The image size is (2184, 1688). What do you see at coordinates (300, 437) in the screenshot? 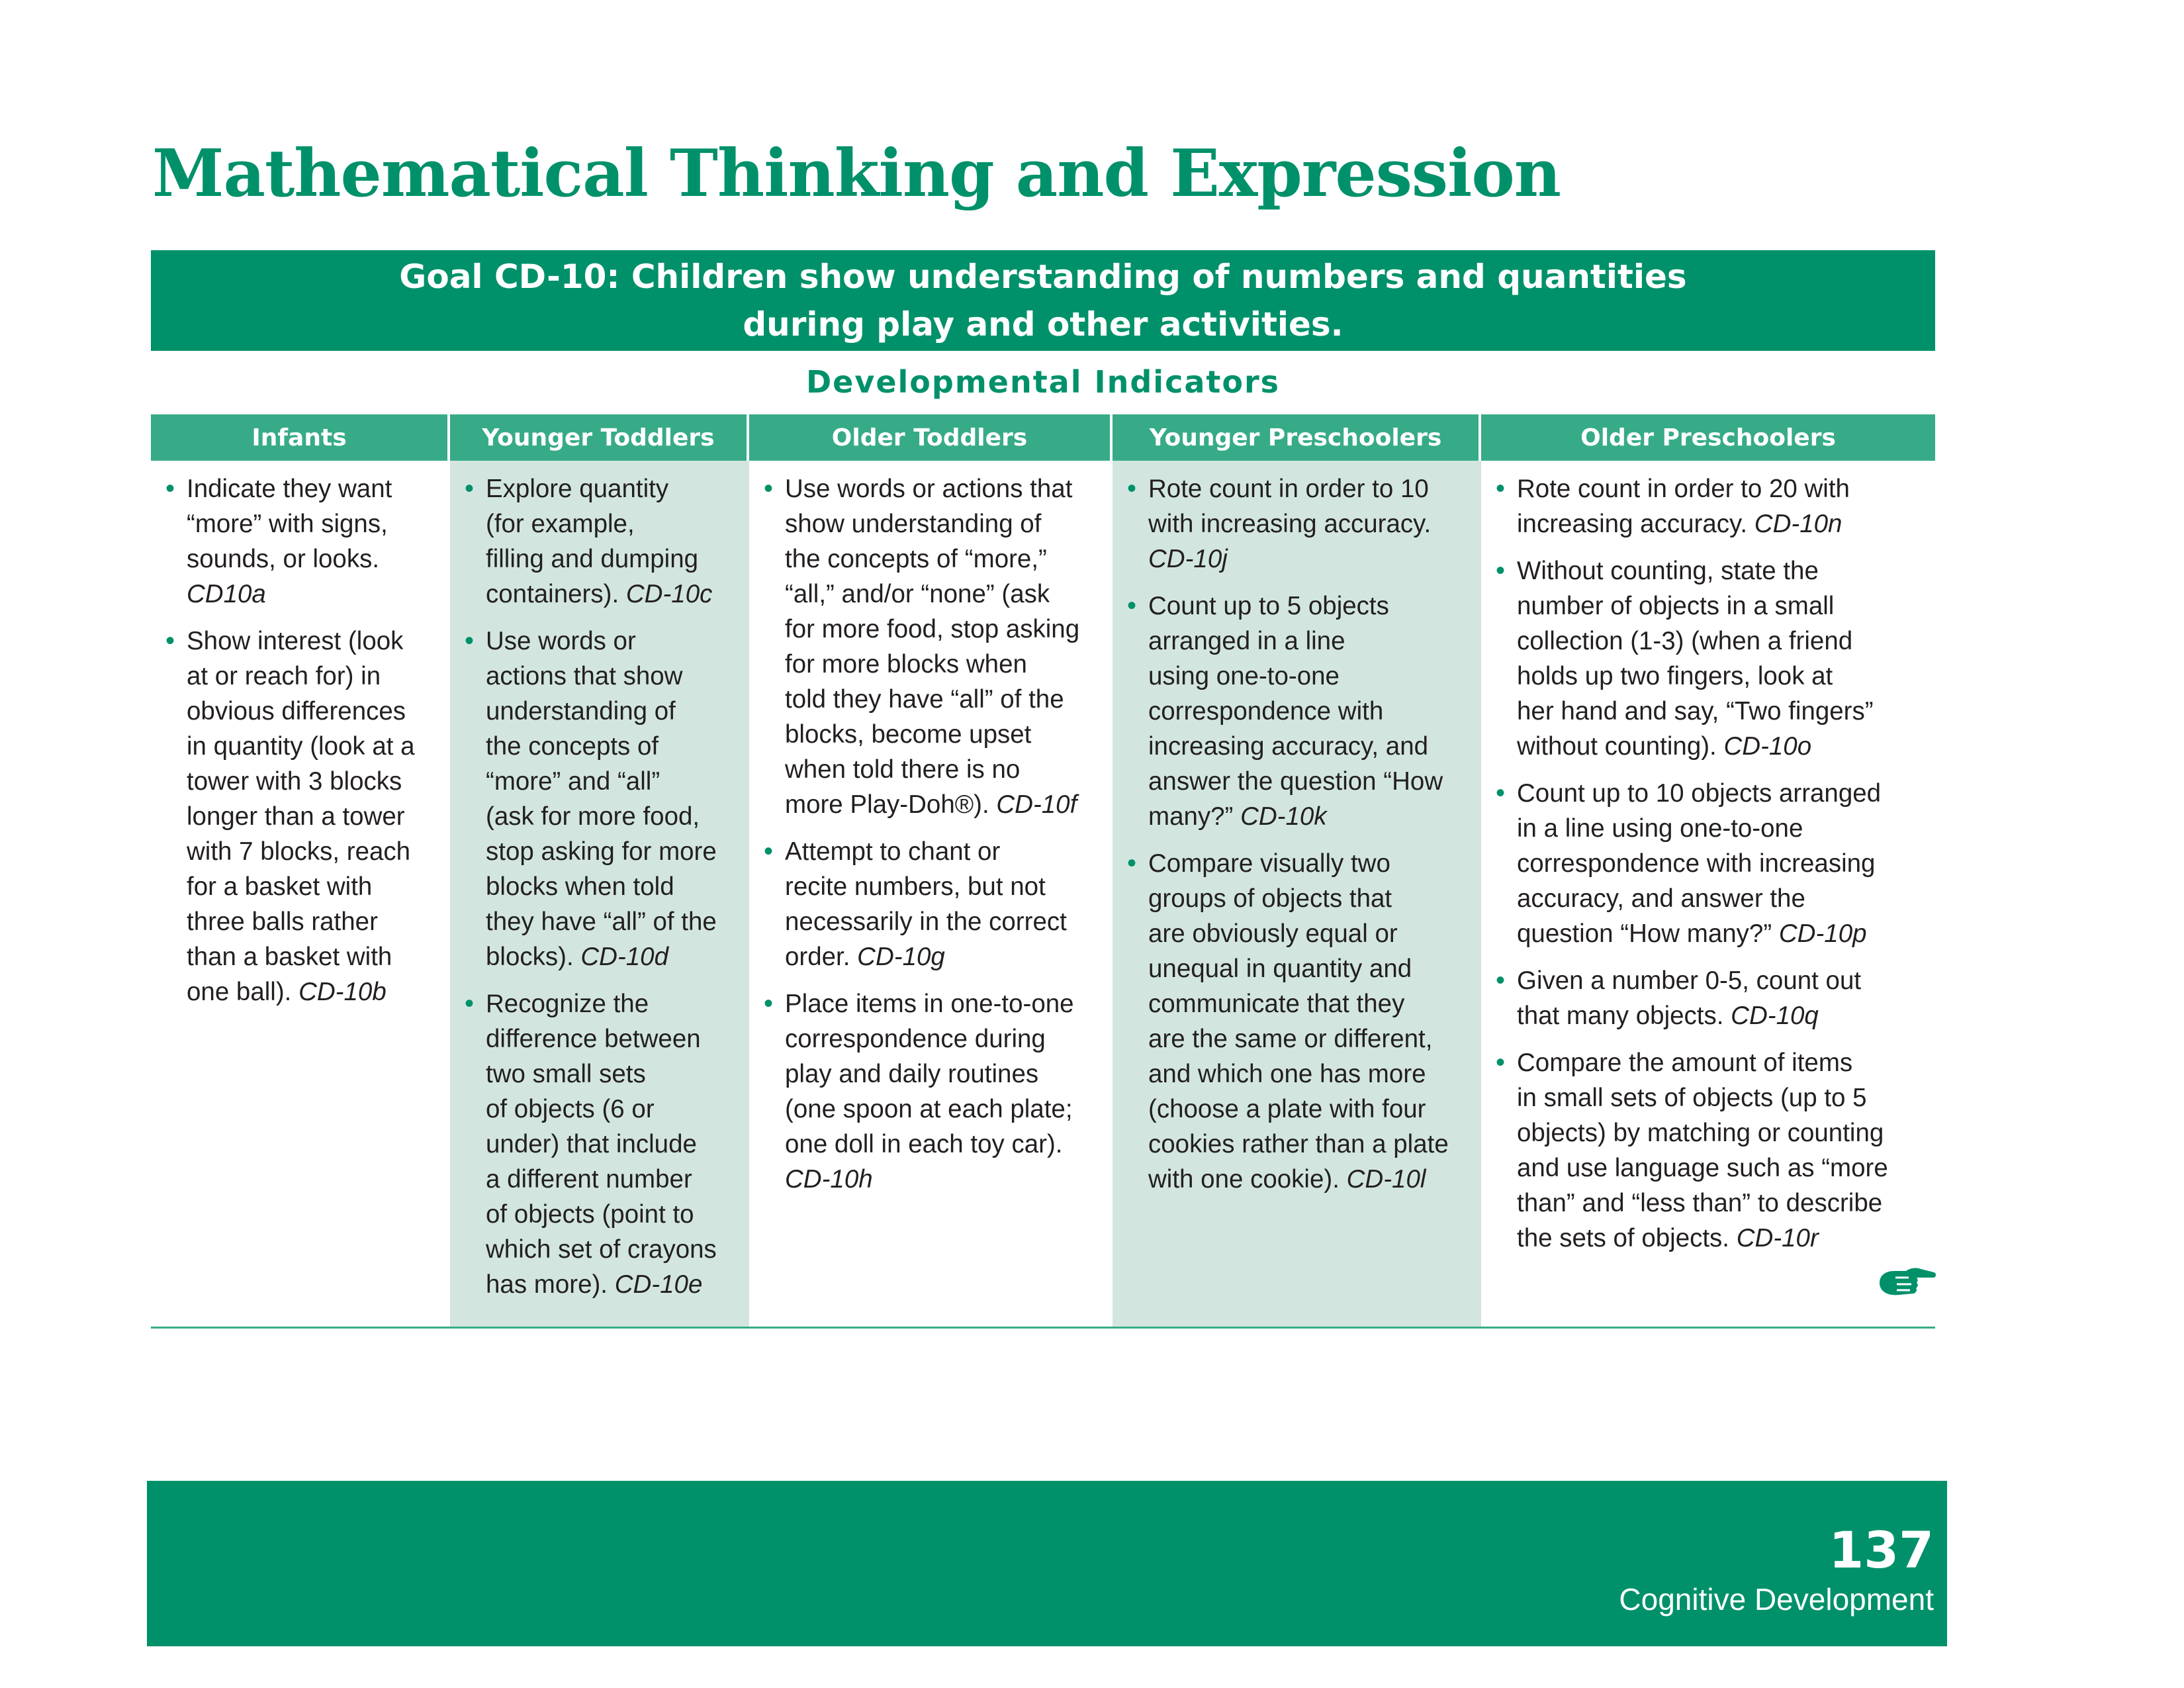
I see `column-header: Infants` at bounding box center [300, 437].